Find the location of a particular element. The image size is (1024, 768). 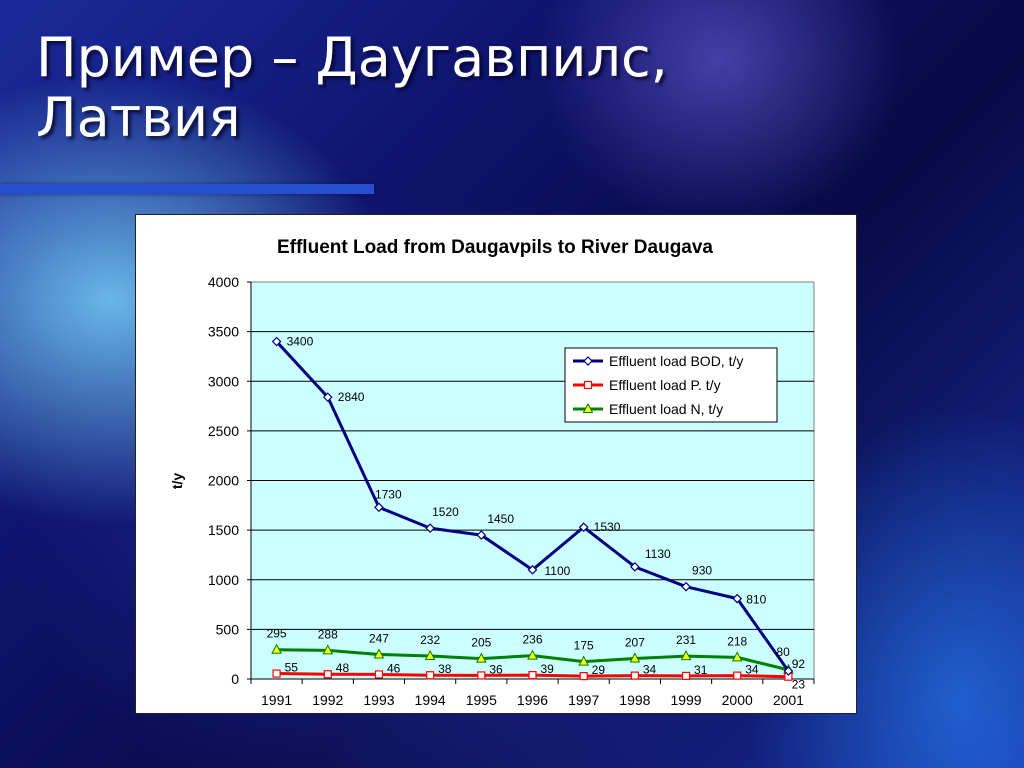

data-label: 23 is located at coordinates (799, 685).